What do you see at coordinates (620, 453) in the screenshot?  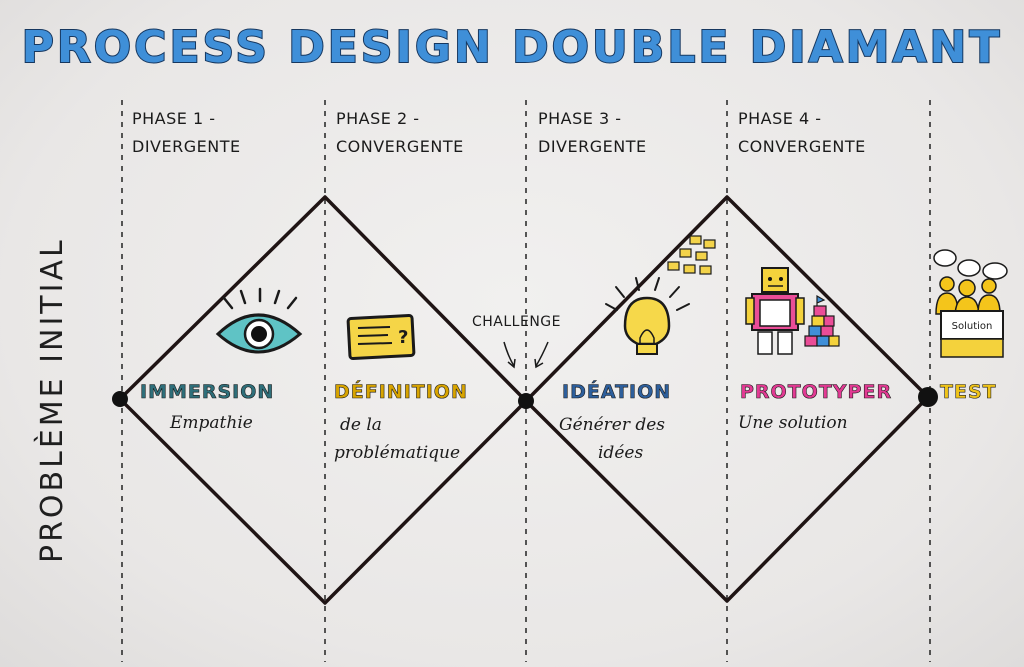 I see `step-ideation-desc-2: idées` at bounding box center [620, 453].